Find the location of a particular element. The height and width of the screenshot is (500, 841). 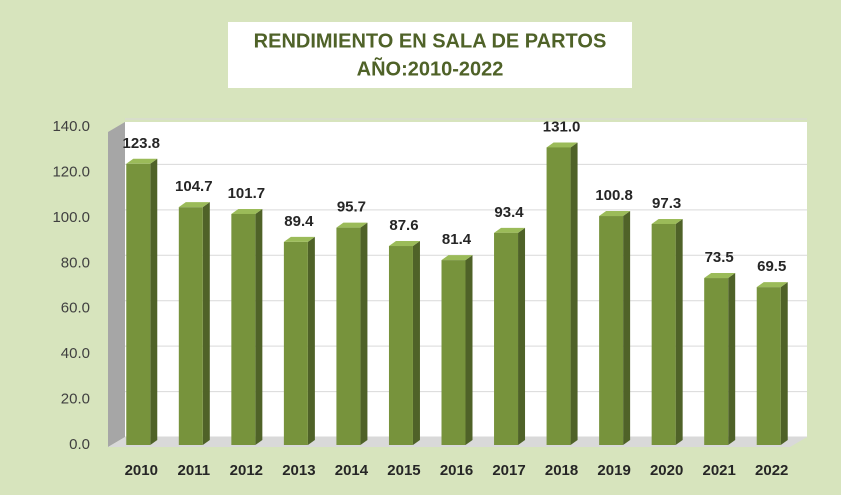

data-label: 93.4 is located at coordinates (509, 212).